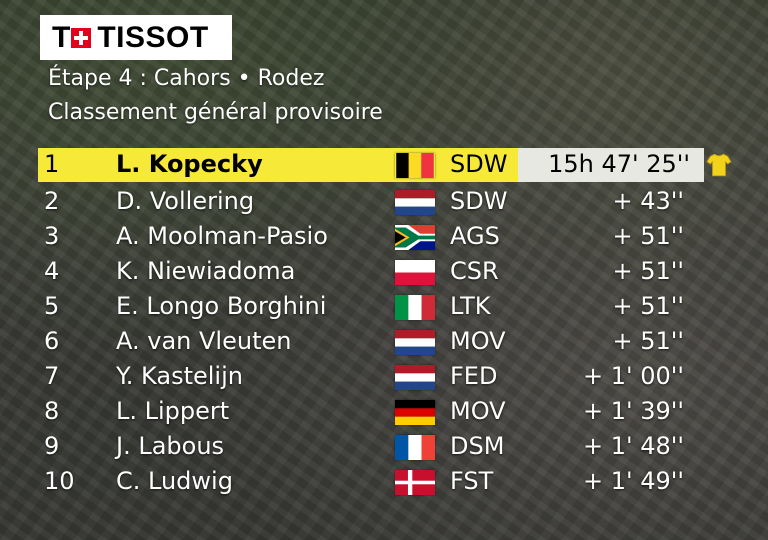 The height and width of the screenshot is (540, 768). Describe the element at coordinates (52, 341) in the screenshot. I see `rank: 6` at that location.